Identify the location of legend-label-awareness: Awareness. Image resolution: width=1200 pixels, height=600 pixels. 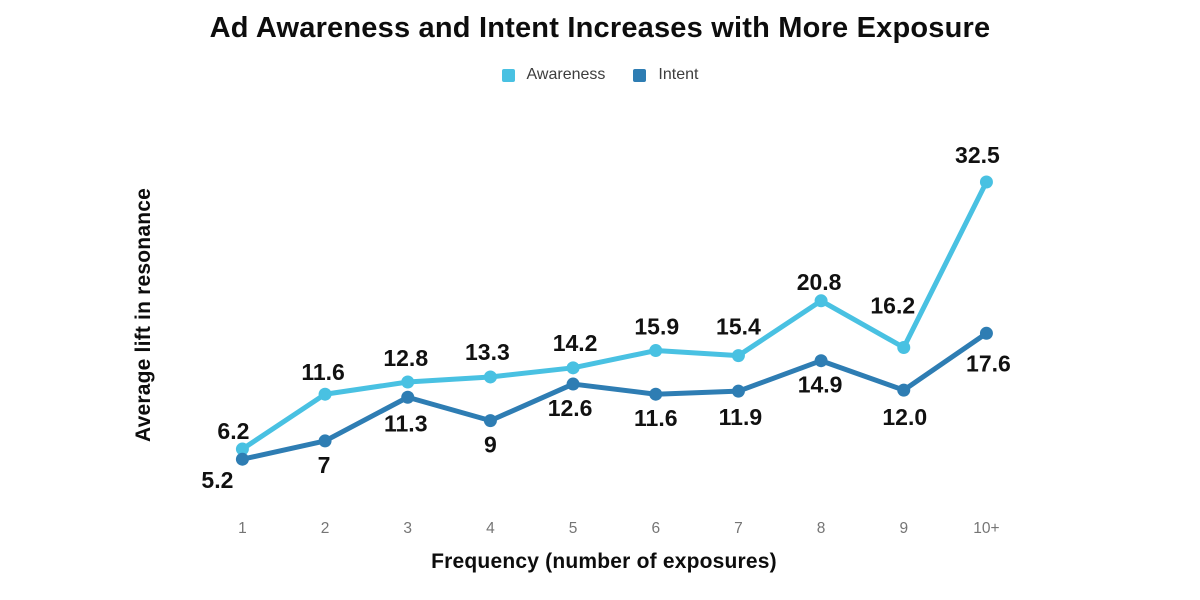
(566, 74).